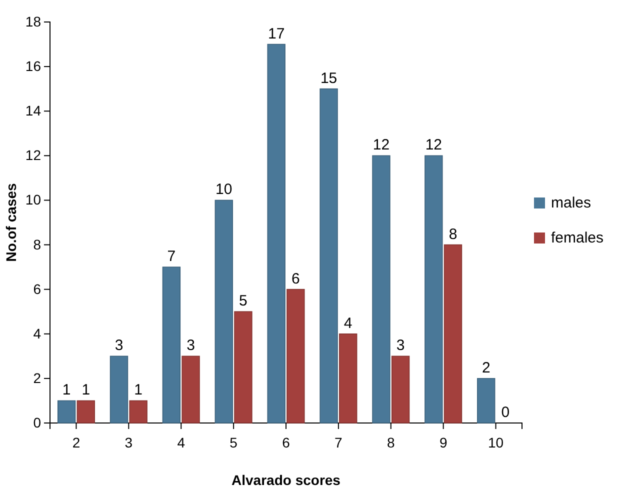  Describe the element at coordinates (286, 442) in the screenshot. I see `x-tick-label: 6` at that location.